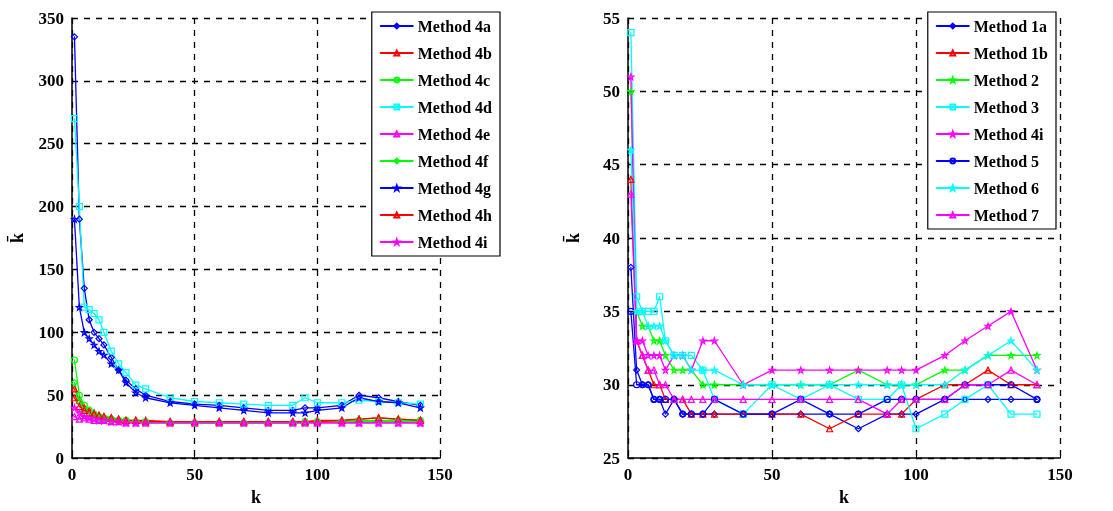 This screenshot has width=1113, height=511. Describe the element at coordinates (51, 81) in the screenshot. I see `y-tick-label: 300` at that location.